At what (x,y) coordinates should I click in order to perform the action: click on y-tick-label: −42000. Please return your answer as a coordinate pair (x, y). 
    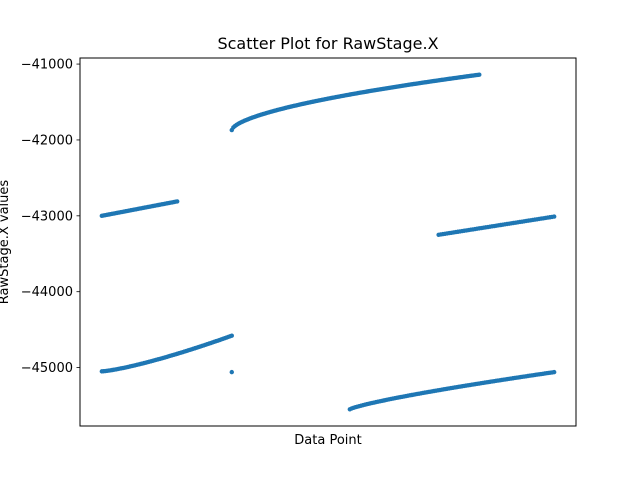
    Looking at the image, I should click on (47, 140).